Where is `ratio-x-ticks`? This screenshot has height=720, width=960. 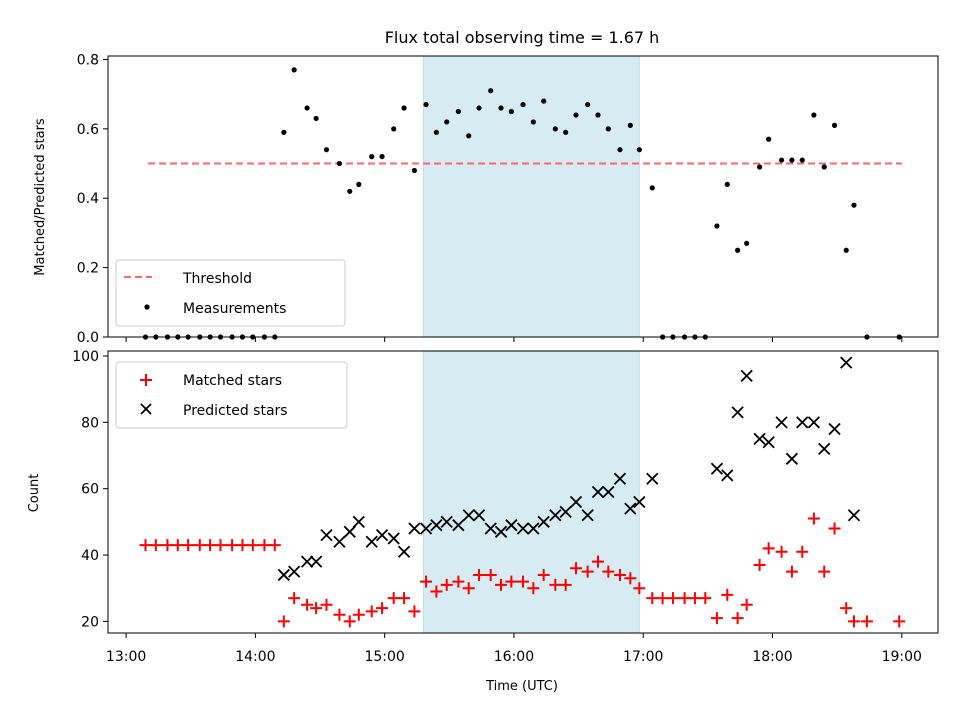 ratio-x-ticks is located at coordinates (514, 339).